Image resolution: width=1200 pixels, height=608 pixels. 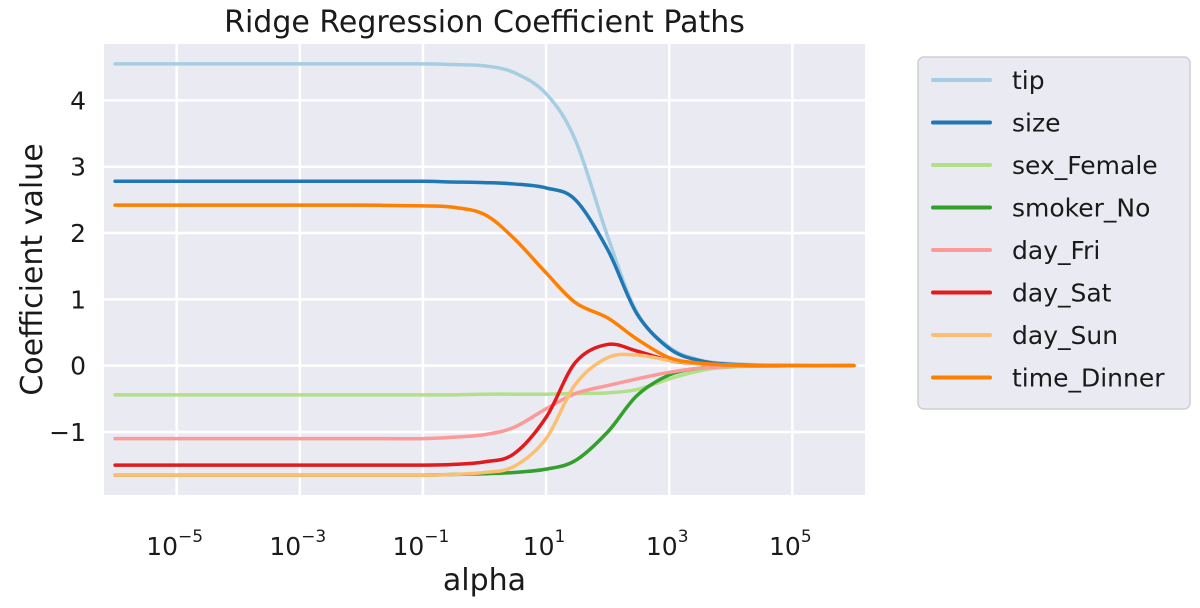 What do you see at coordinates (78, 299) in the screenshot?
I see `y-tick-label: 1` at bounding box center [78, 299].